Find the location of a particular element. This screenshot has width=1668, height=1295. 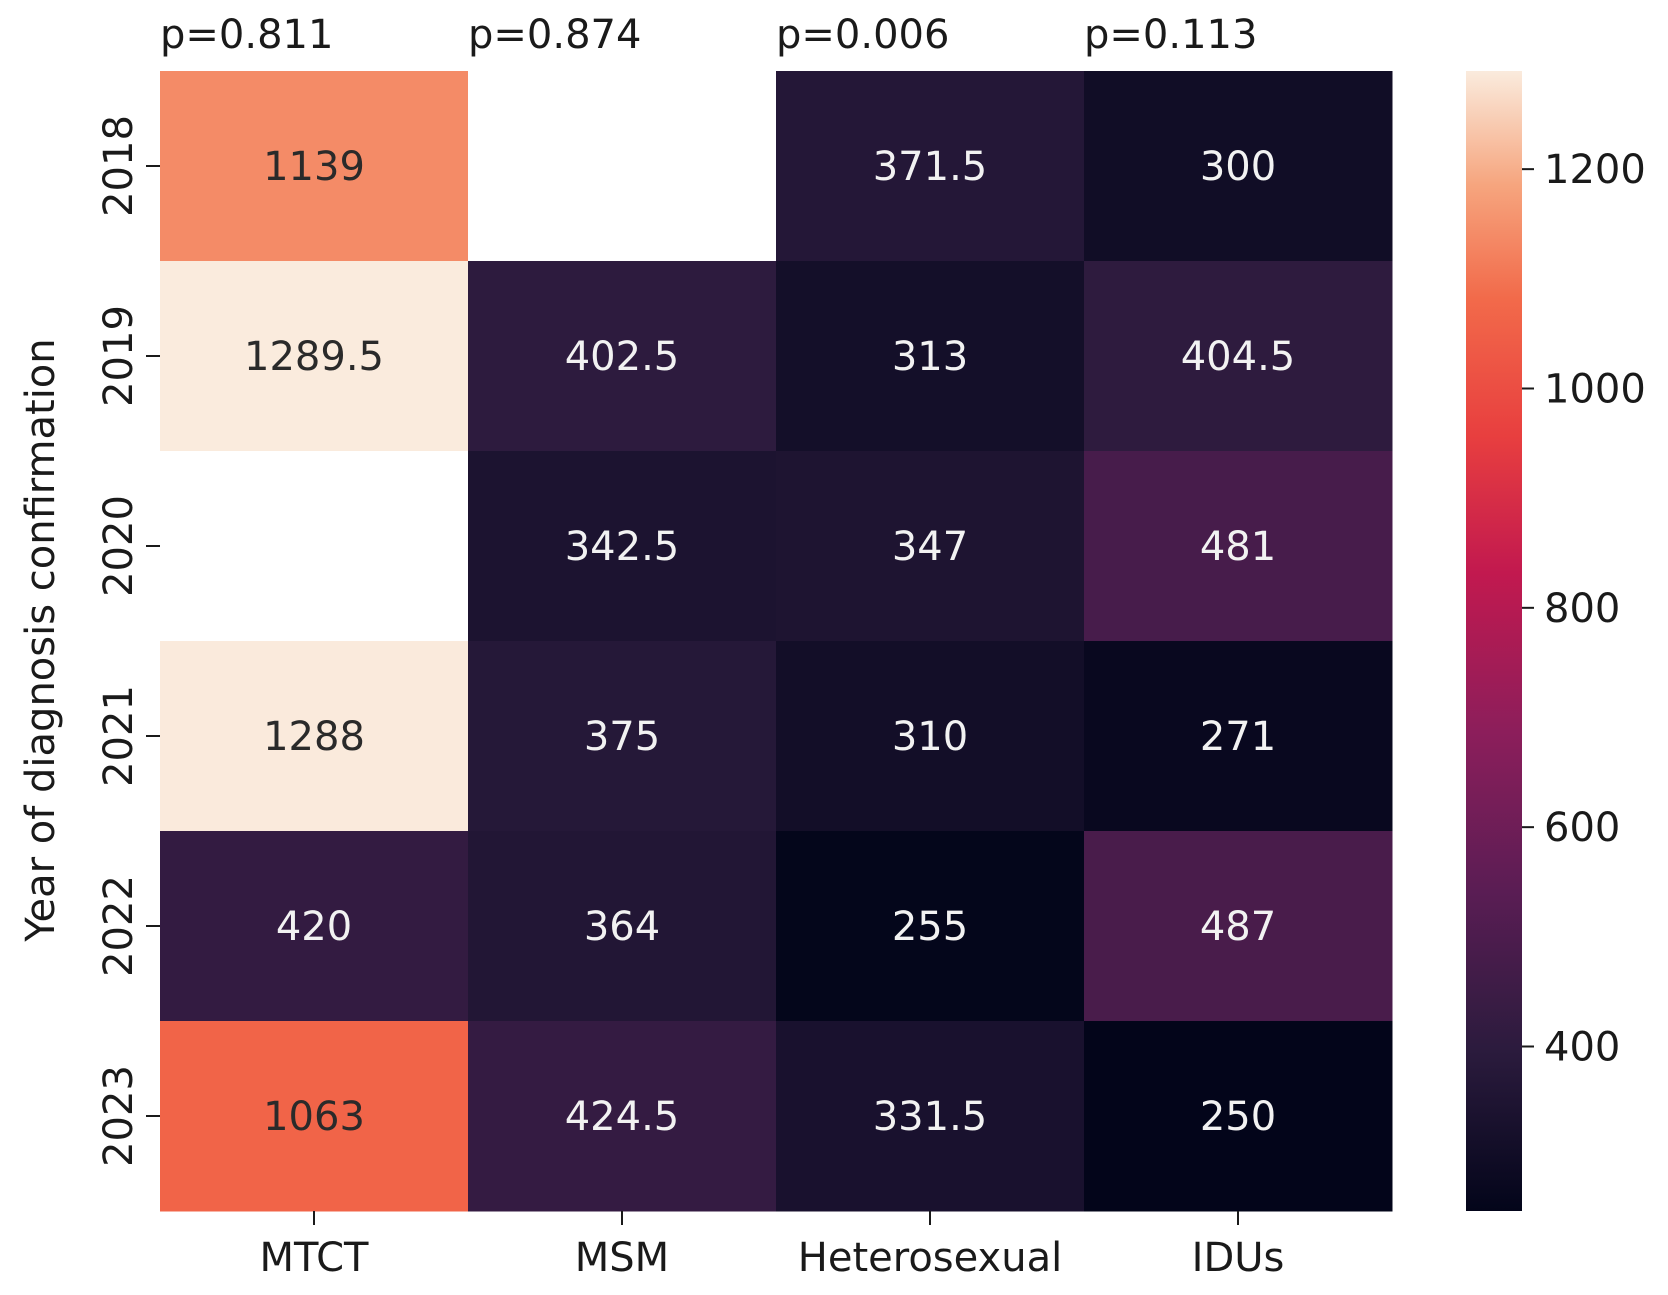

cell-label-2019-MTCT: 1289.5 is located at coordinates (314, 357).